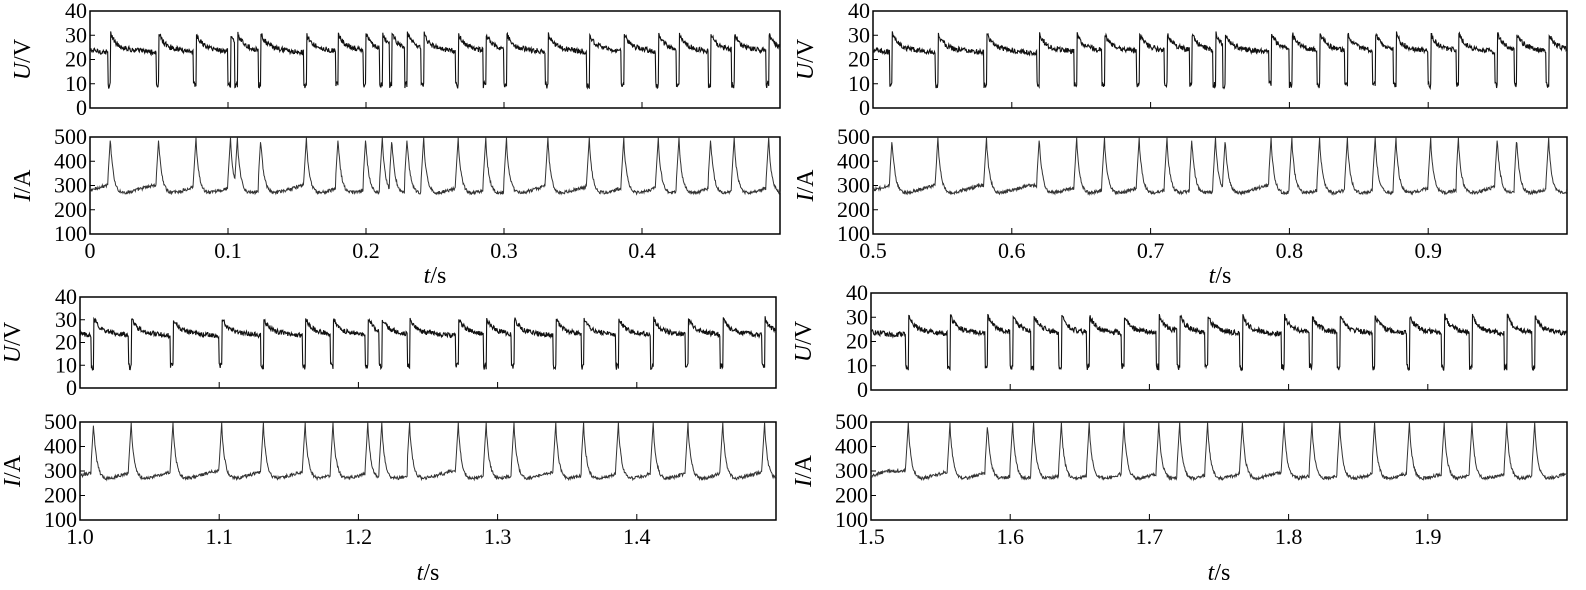  Describe the element at coordinates (1289, 536) in the screenshot. I see `xtick-label: 1.8` at that location.